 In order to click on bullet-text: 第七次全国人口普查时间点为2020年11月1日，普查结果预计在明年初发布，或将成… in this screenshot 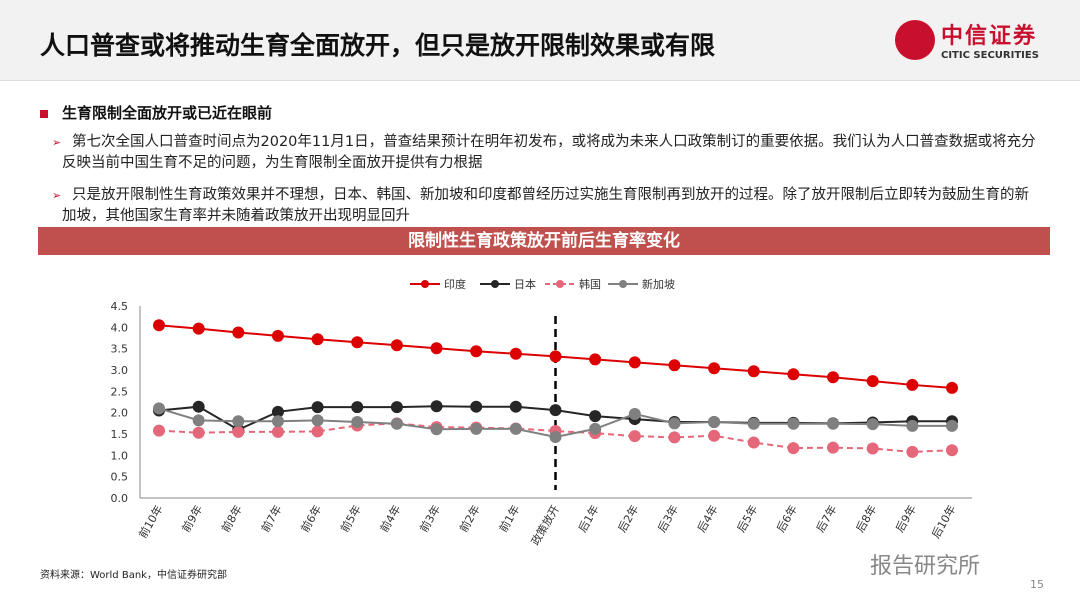, I will do `click(549, 152)`.